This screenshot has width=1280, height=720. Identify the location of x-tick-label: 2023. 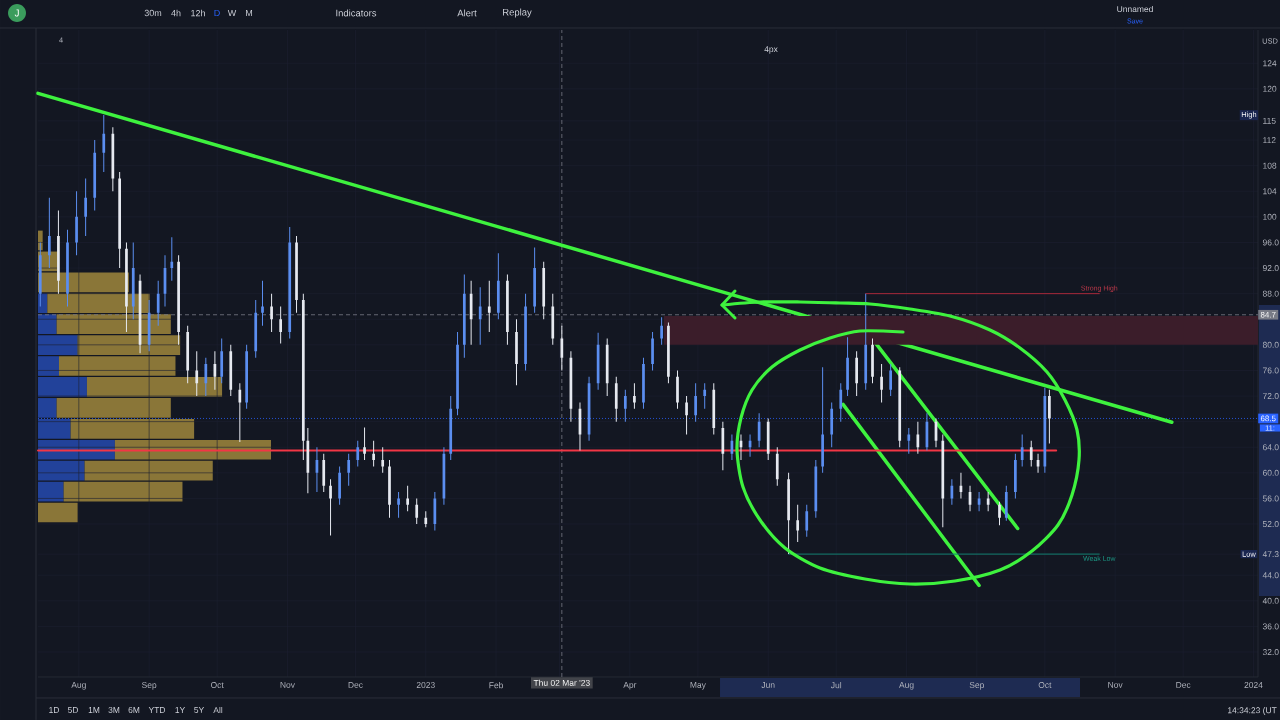
(425, 685).